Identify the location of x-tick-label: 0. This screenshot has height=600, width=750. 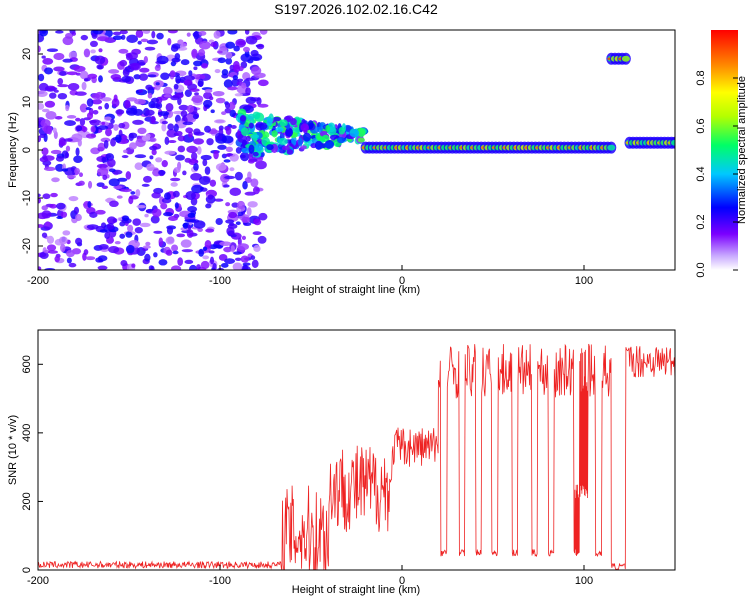
(402, 581).